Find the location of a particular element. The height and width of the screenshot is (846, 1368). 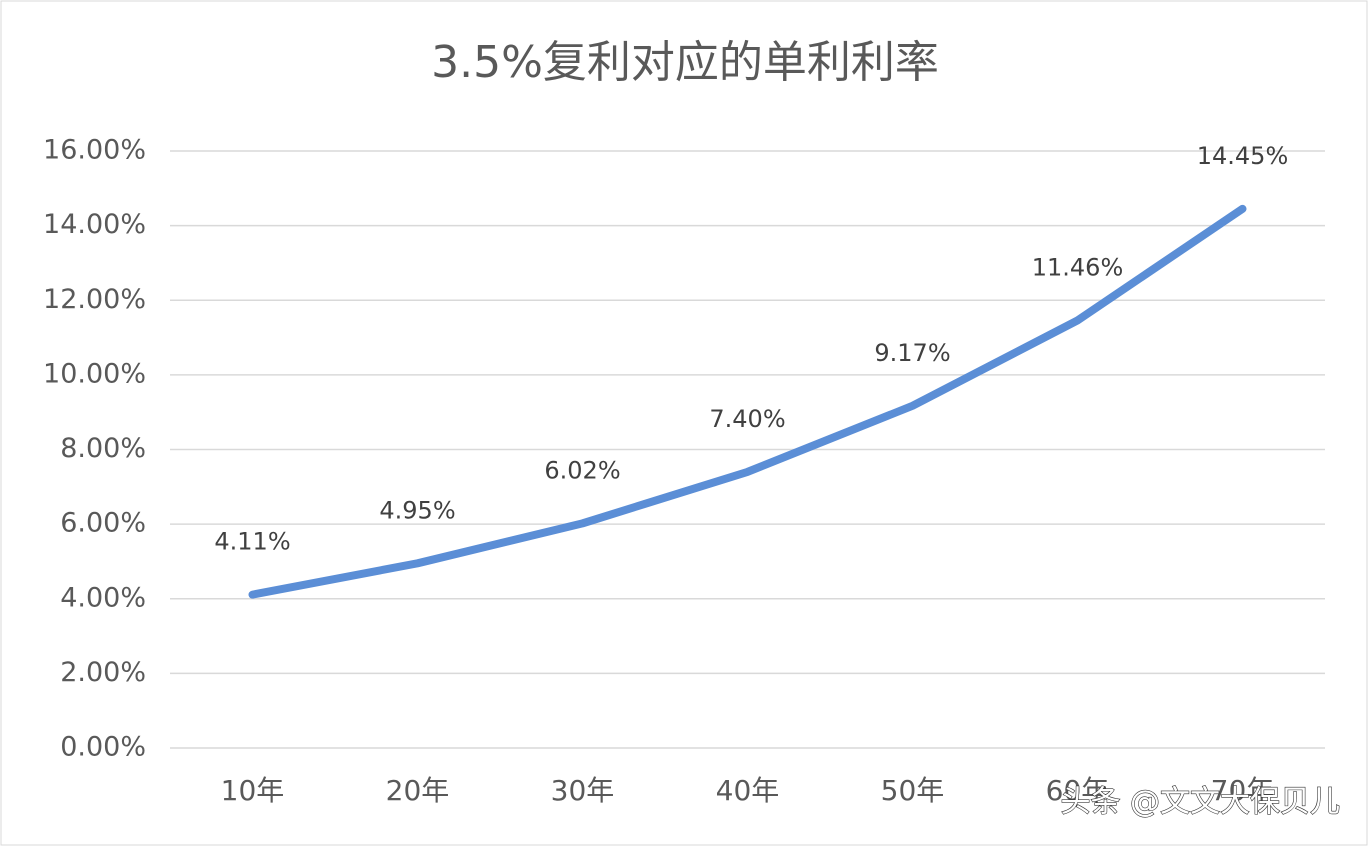

y-tick-label: 0.00% is located at coordinates (103, 747).